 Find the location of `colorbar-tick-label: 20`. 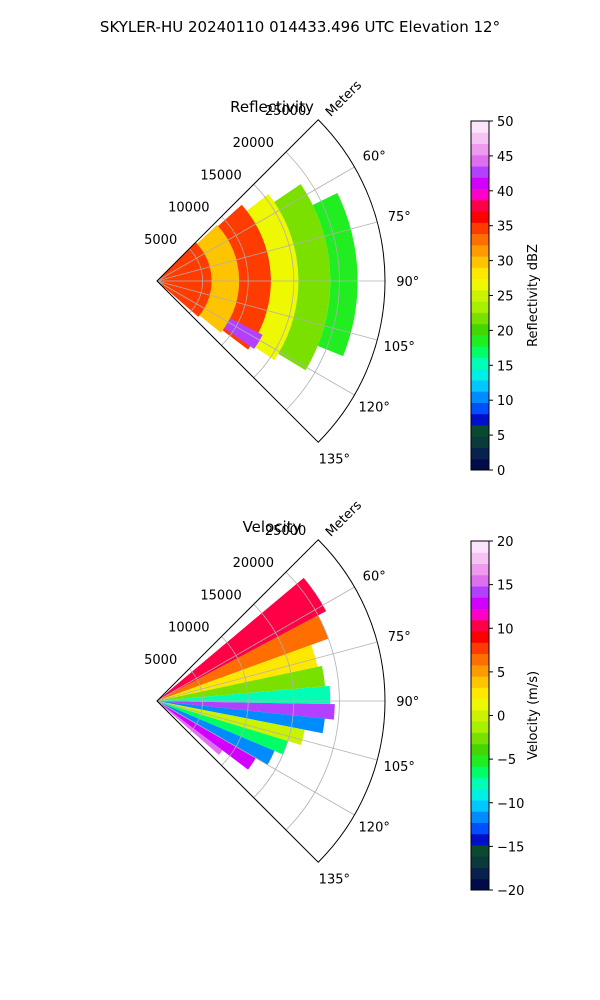

colorbar-tick-label: 20 is located at coordinates (505, 542).